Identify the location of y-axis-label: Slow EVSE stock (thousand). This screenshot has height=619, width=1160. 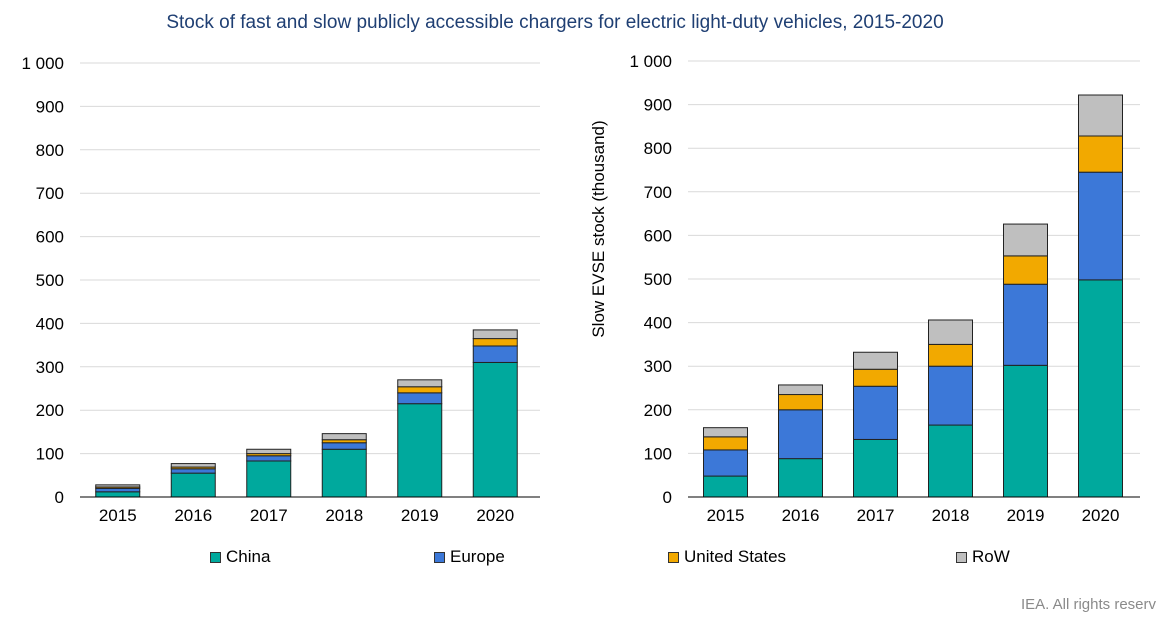
(598, 228).